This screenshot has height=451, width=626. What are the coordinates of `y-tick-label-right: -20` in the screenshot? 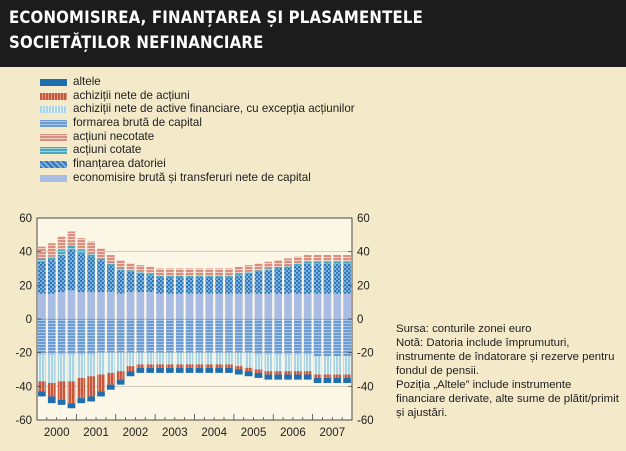 It's located at (365, 354).